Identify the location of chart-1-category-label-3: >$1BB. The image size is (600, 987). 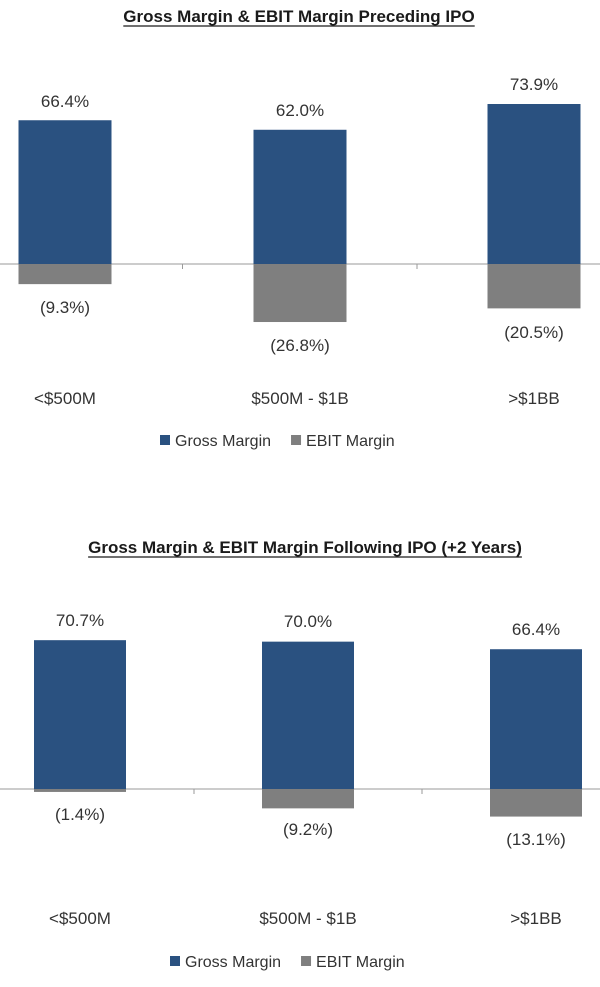
(534, 398).